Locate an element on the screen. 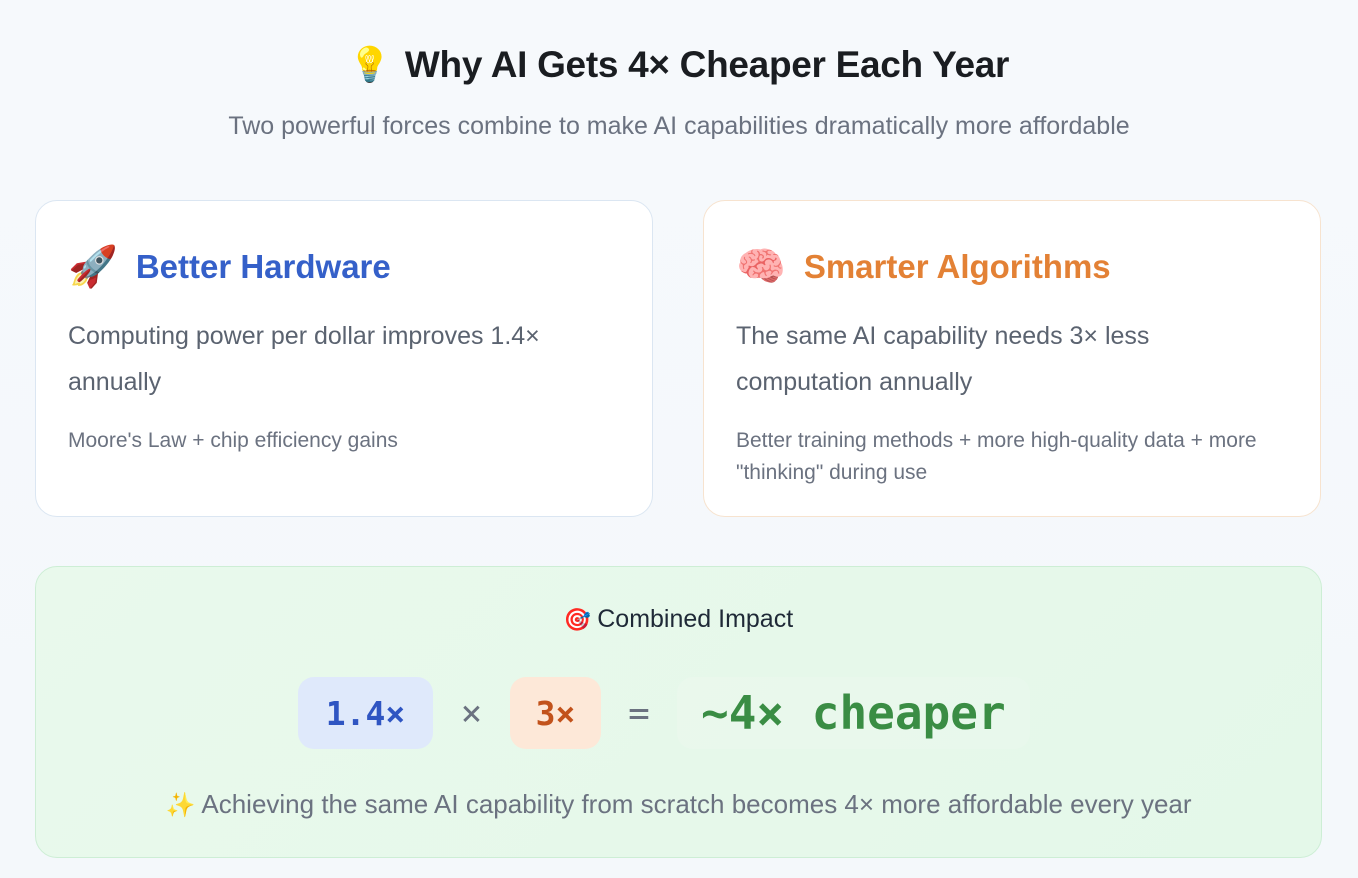  impact-equation: 1.4× × 3× = ~4× cheaper is located at coordinates (664, 713).